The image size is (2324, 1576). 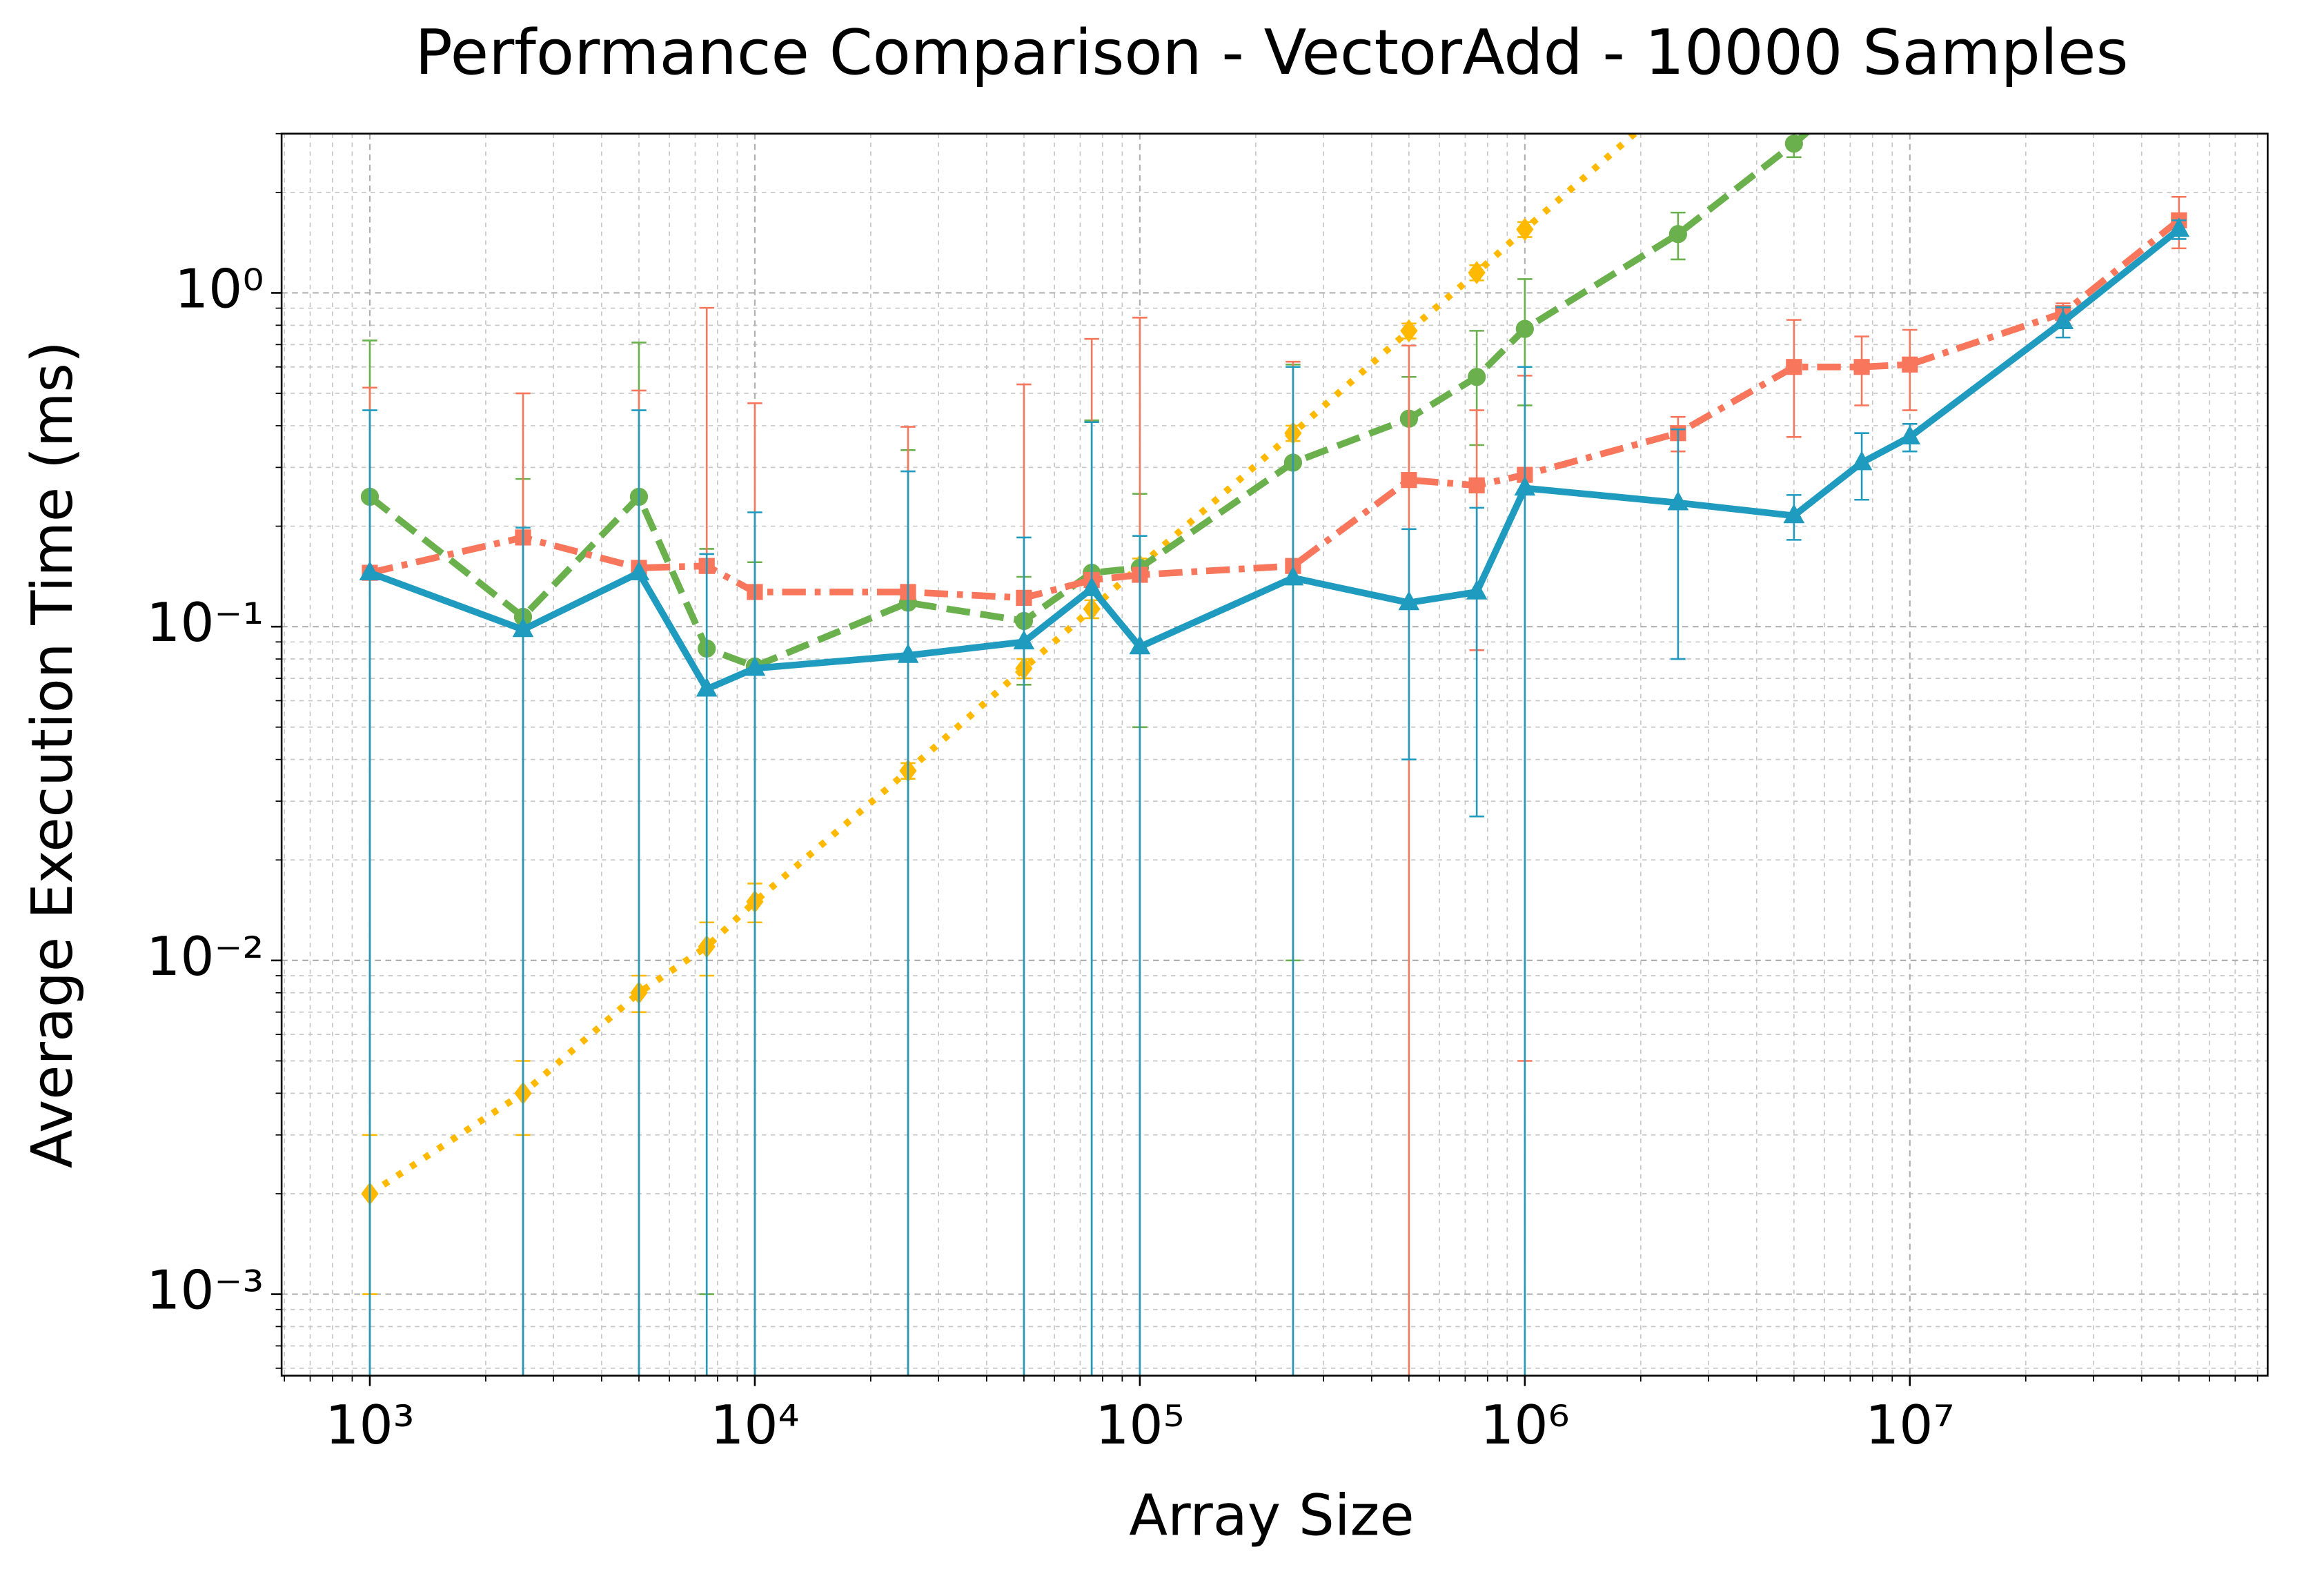 I want to click on y-tick-label: 10⁰, so click(x=219, y=289).